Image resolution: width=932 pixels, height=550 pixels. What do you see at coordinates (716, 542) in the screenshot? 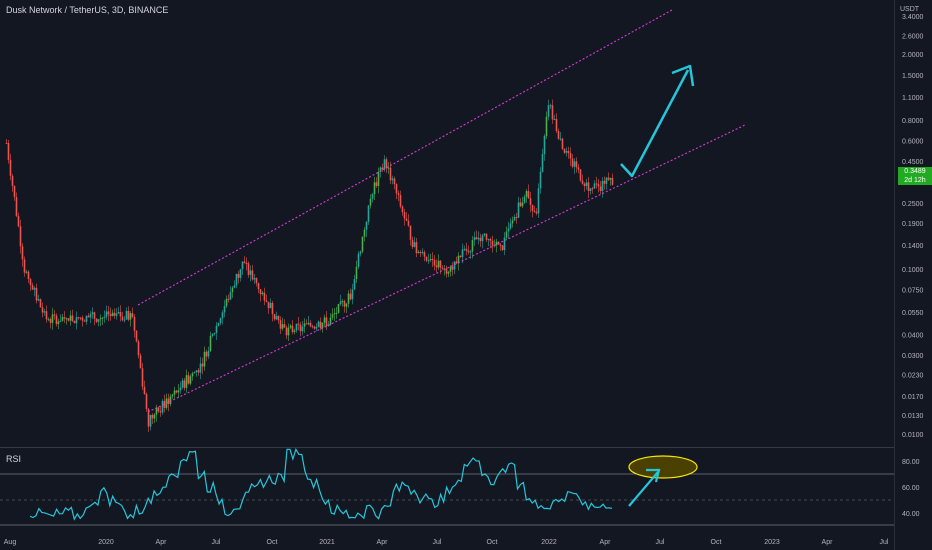
I see `time-tick-label: Oct` at bounding box center [716, 542].